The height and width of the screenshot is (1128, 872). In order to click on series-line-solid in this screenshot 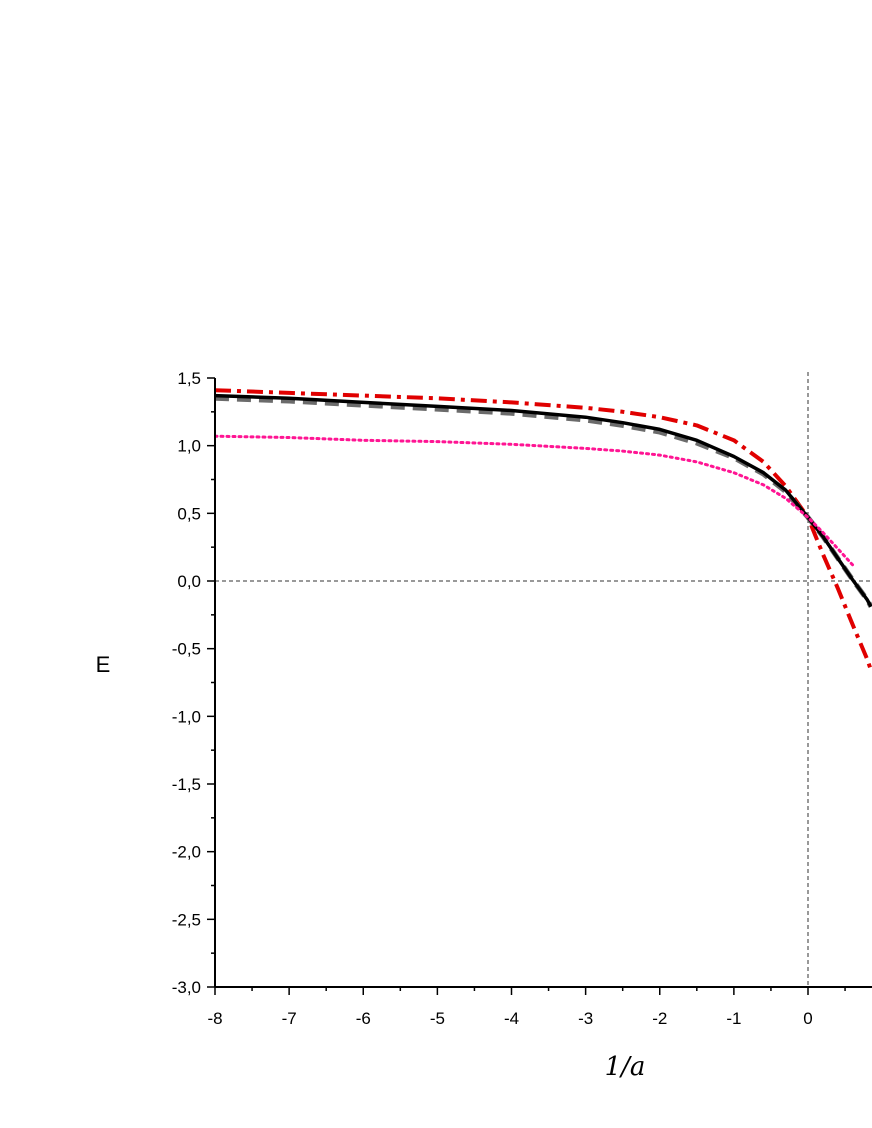, I will do `click(543, 500)`.